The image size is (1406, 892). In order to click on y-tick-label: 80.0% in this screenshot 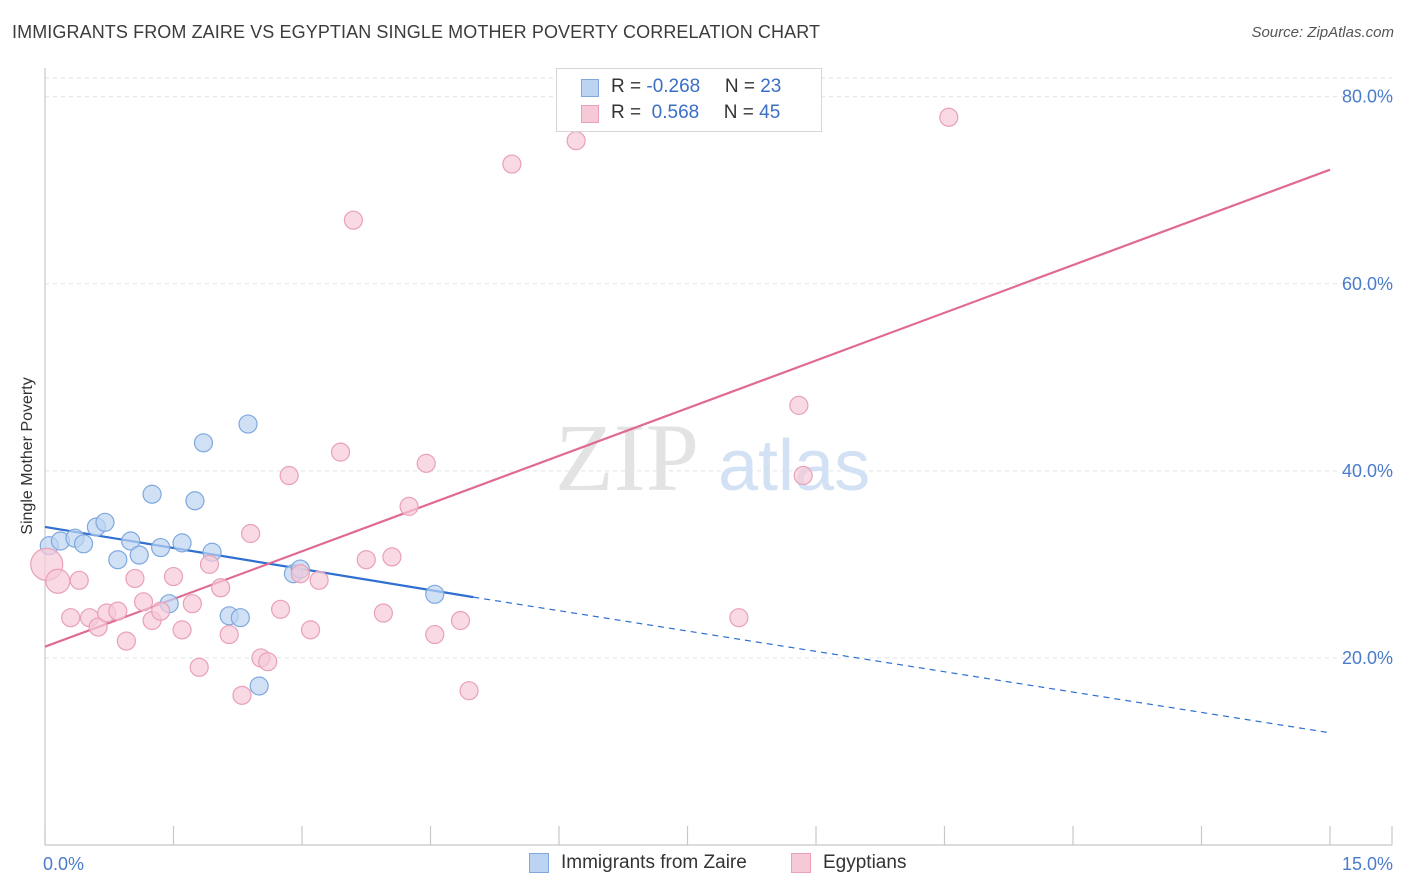, I will do `click(1367, 97)`.